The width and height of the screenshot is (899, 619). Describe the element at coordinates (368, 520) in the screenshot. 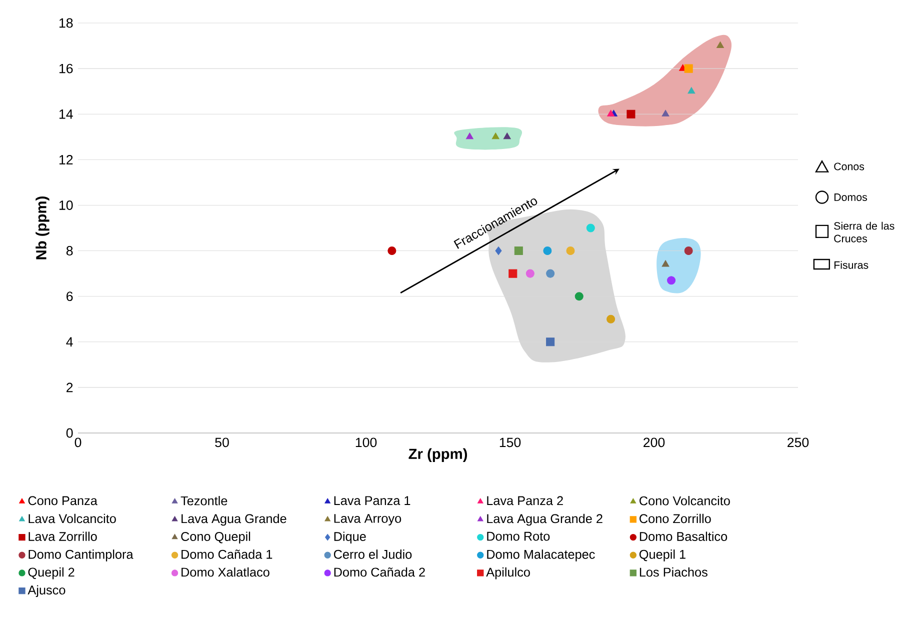

I see `legend-label: Lava Arroyo` at that location.